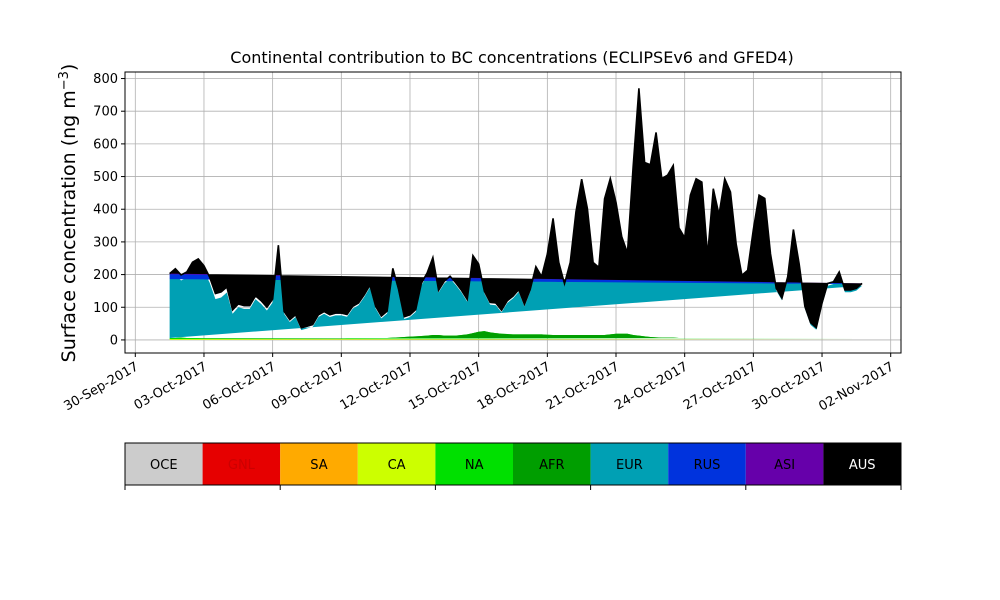  I want to click on legend-frame, so click(513, 464).